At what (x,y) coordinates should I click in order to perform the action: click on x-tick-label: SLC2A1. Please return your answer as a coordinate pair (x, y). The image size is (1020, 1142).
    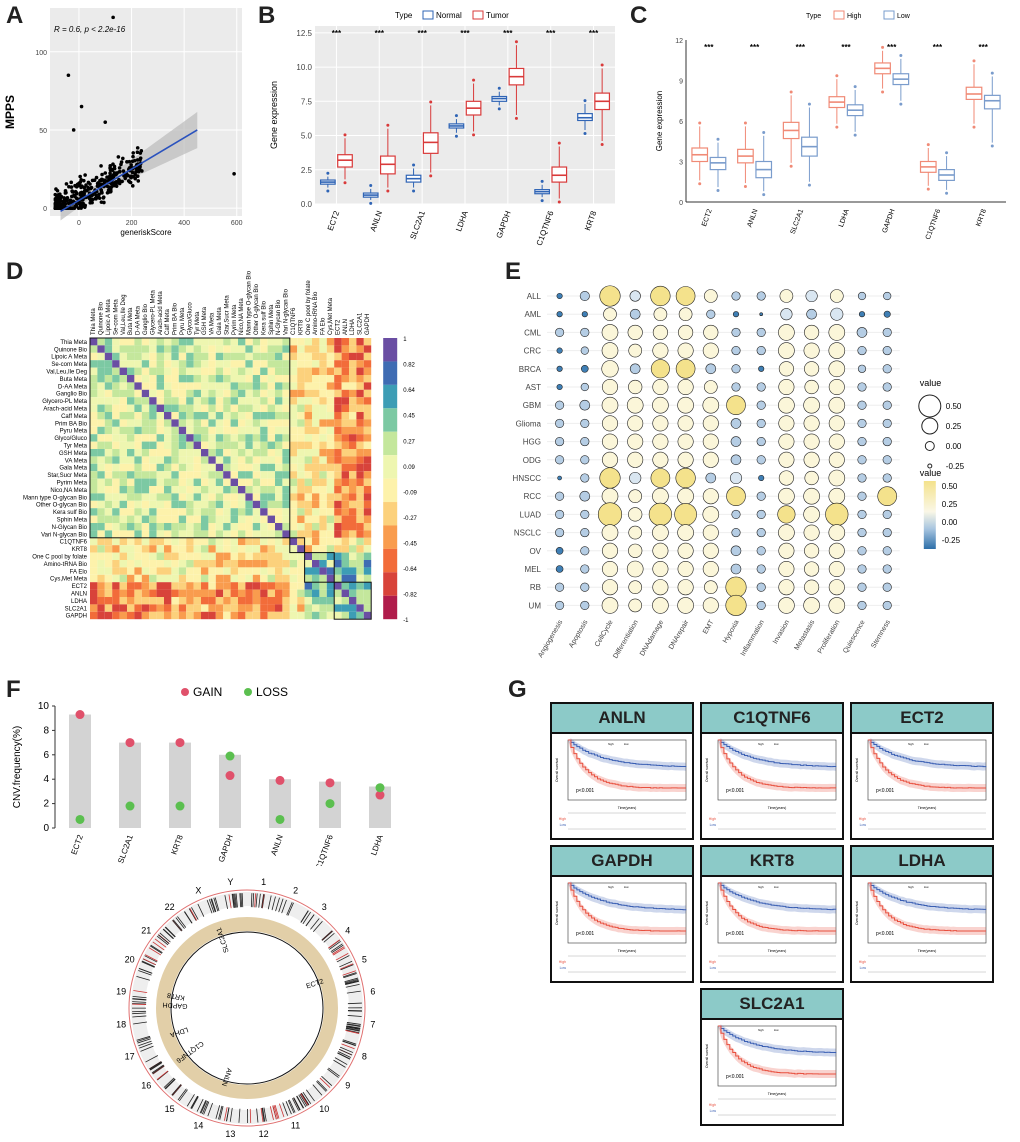
    Looking at the image, I should click on (417, 225).